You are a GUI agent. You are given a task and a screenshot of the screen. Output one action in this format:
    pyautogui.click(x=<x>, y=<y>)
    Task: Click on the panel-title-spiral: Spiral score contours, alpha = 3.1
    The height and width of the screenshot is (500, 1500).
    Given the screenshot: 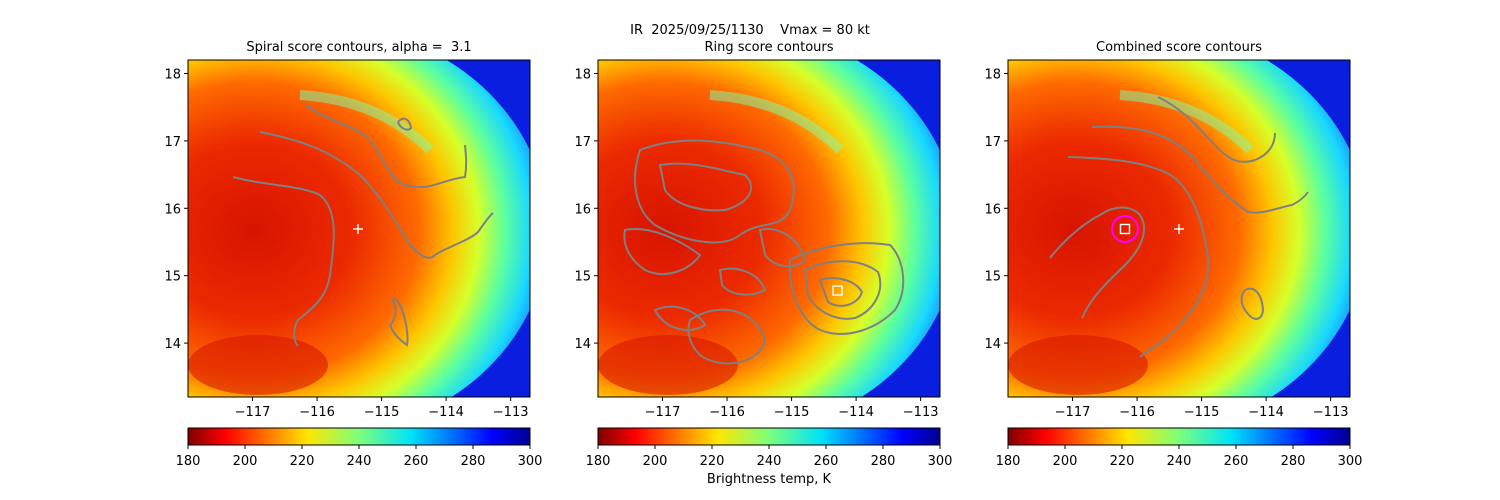 What is the action you would take?
    pyautogui.click(x=359, y=47)
    